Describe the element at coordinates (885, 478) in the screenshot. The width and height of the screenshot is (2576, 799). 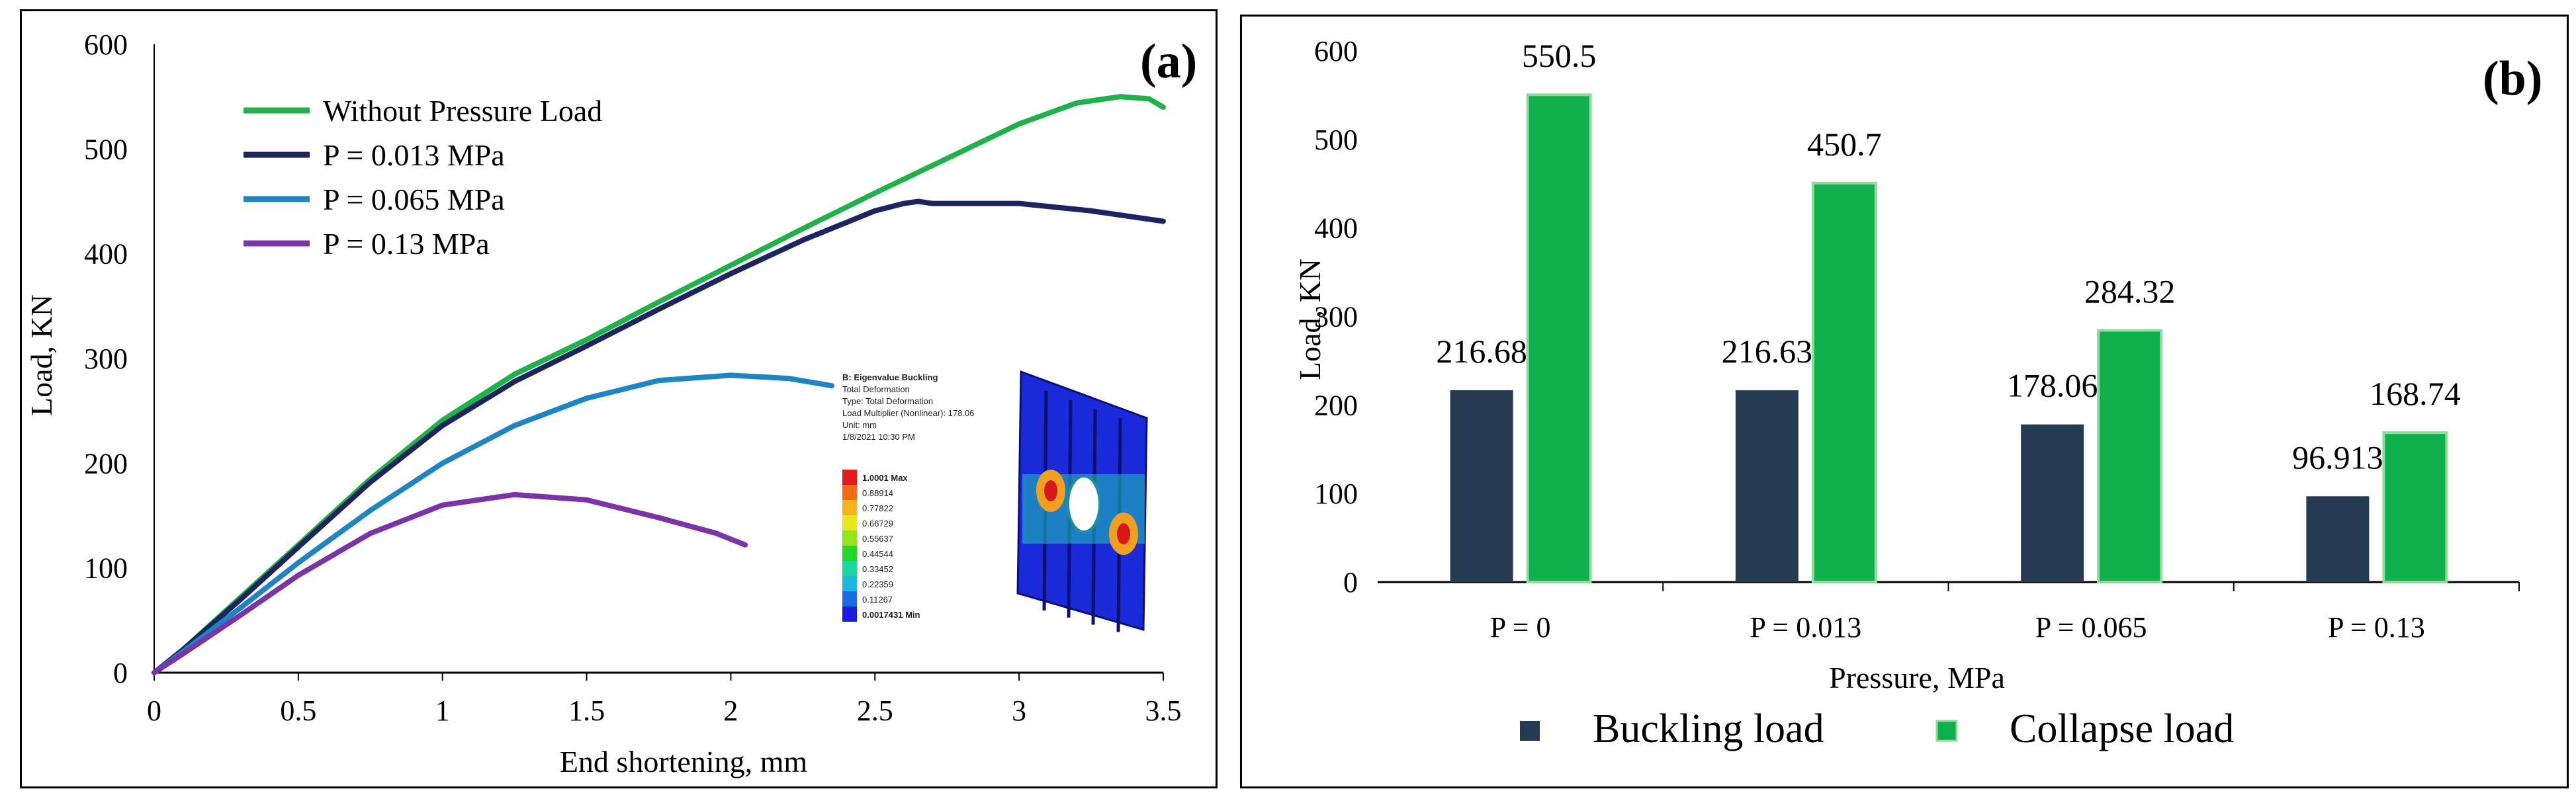
I see `inset-scale-label: 1.0001 Max` at that location.